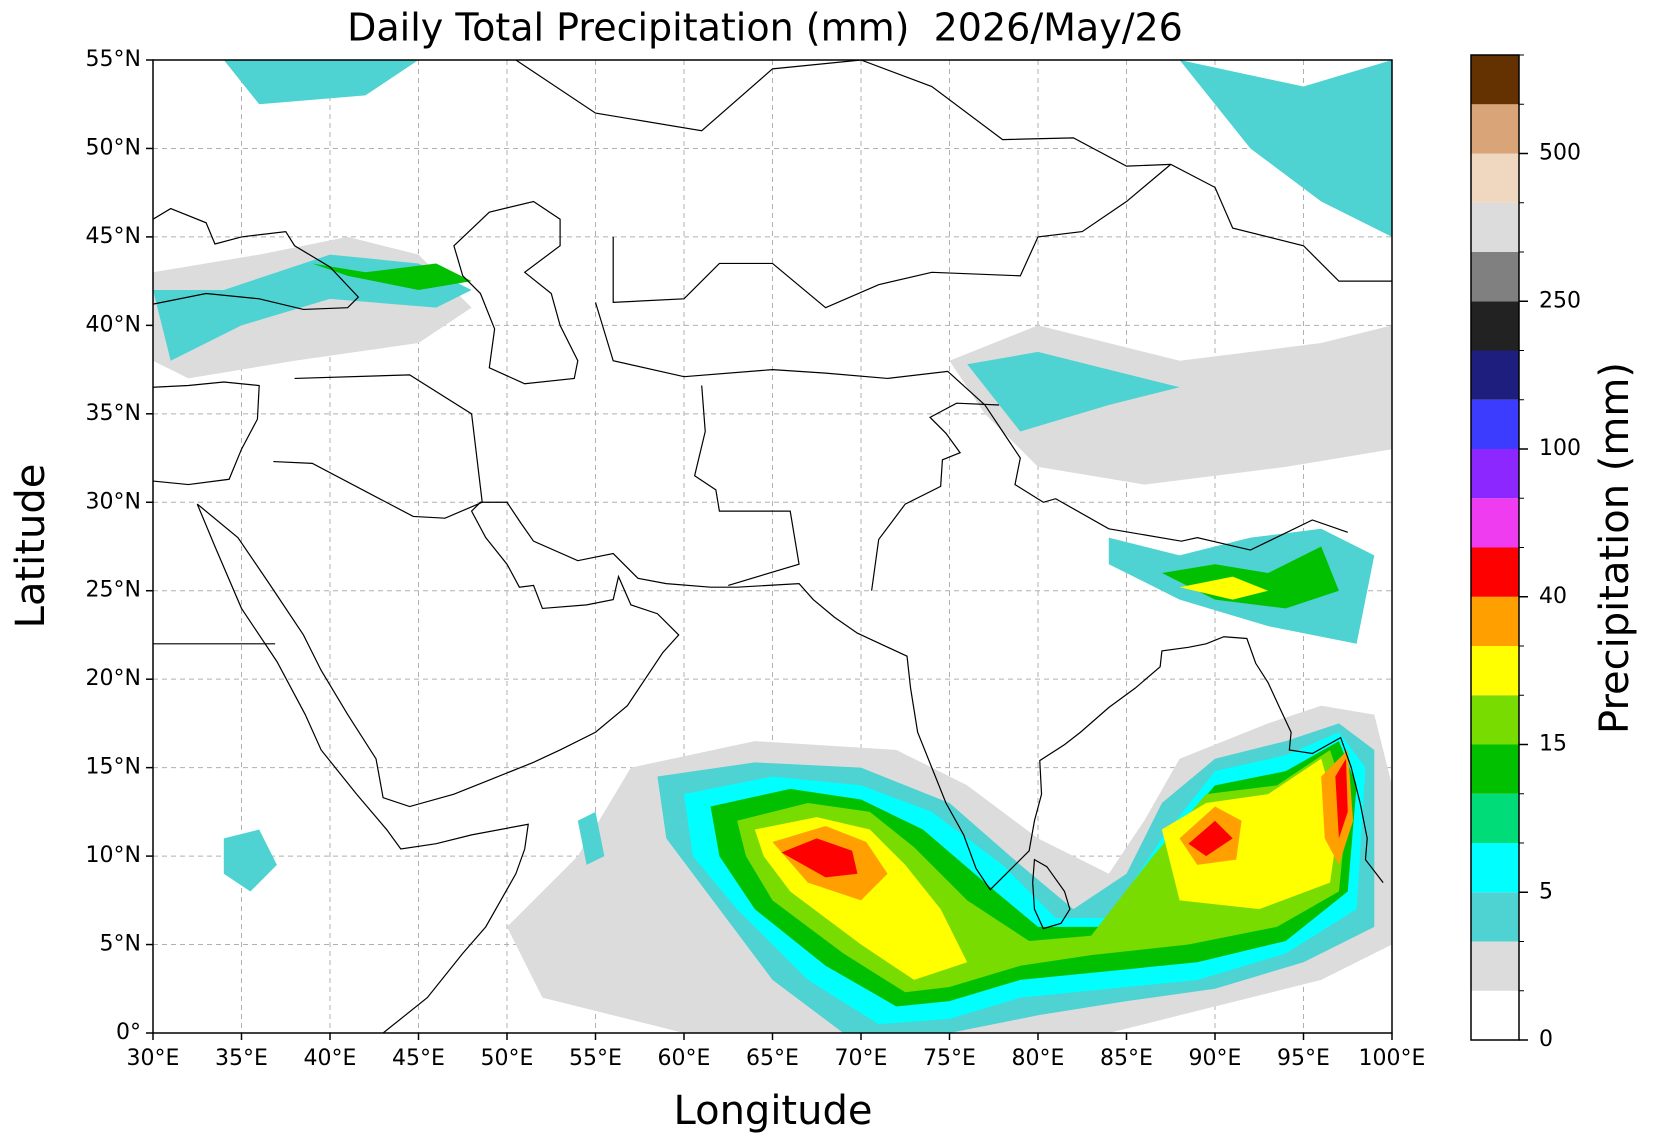  Describe the element at coordinates (113, 678) in the screenshot. I see `y-tick-label: 20°N` at that location.